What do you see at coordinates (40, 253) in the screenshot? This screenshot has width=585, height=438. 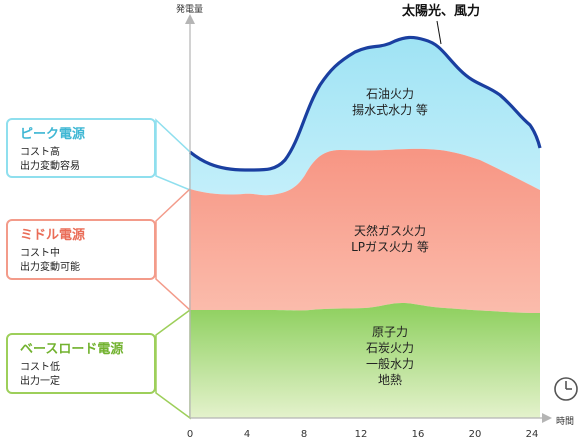 I see `middle-cost: コスト中` at bounding box center [40, 253].